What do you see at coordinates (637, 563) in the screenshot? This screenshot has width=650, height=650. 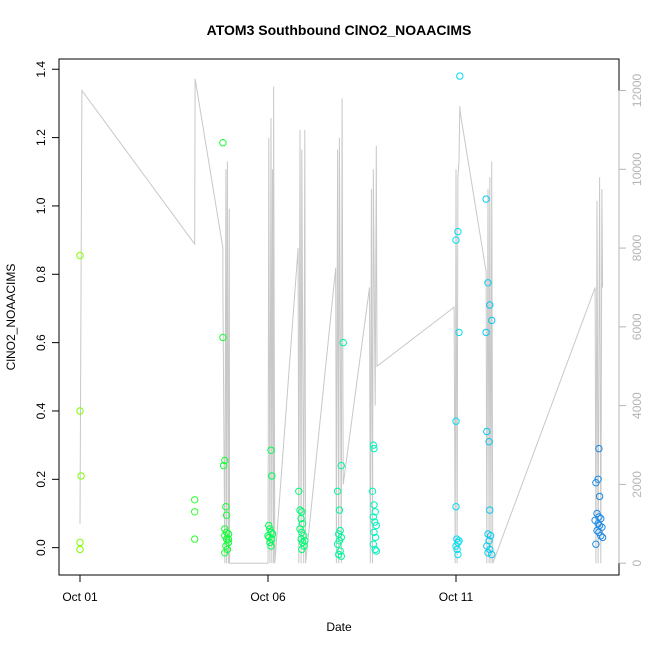 I see `y2-tick-label: 0` at bounding box center [637, 563].